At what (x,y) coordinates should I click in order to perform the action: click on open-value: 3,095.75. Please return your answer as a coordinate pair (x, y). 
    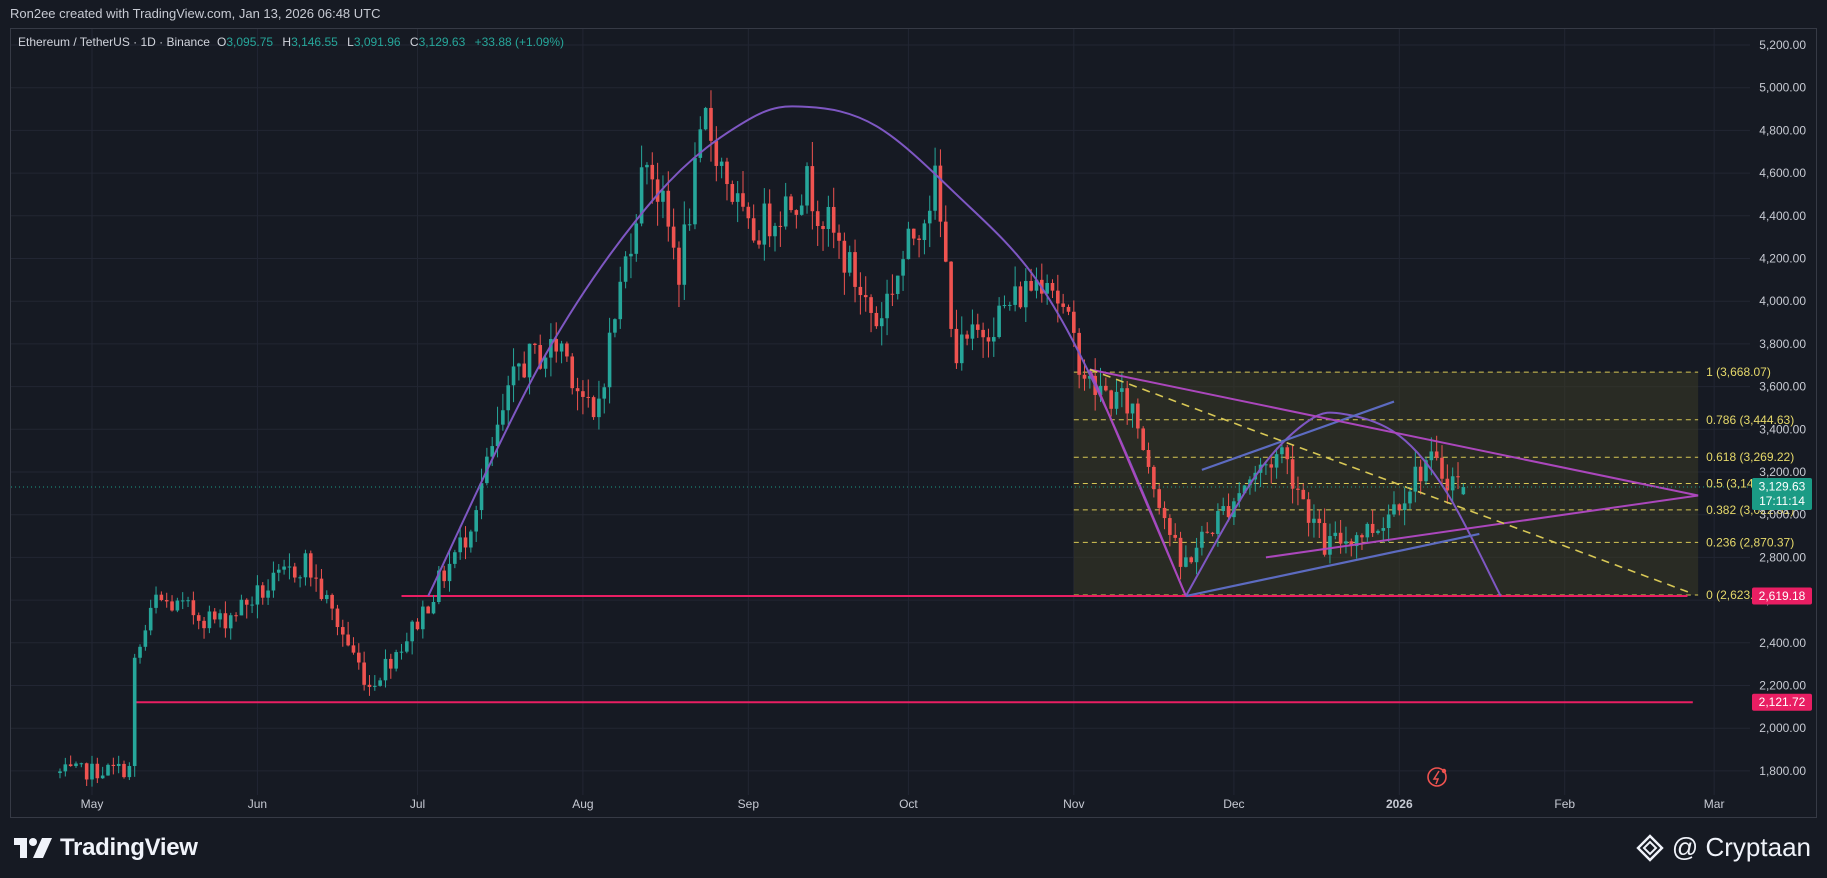
    Looking at the image, I should click on (249, 42).